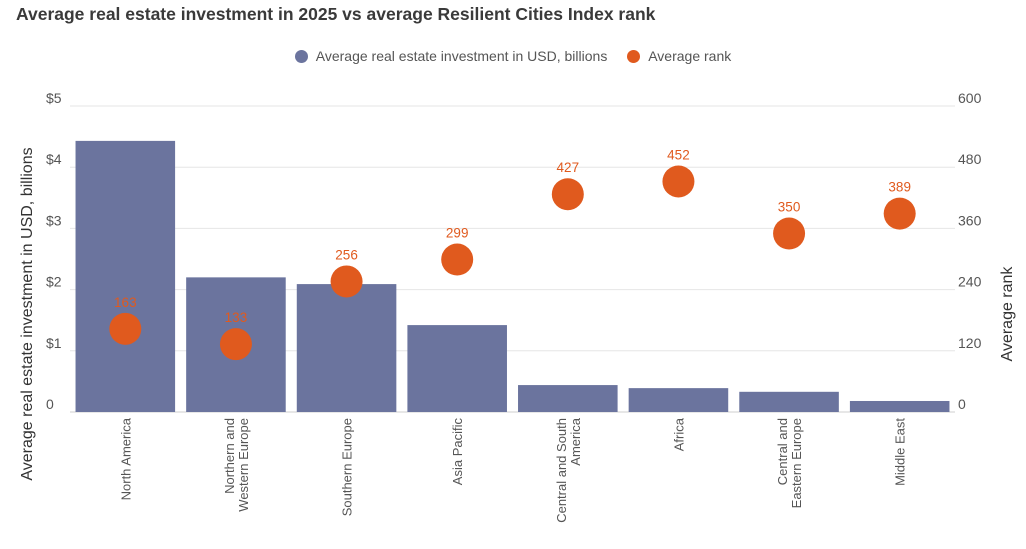 The image size is (1026, 549). I want to click on category-label: Southern Europe, so click(347, 467).